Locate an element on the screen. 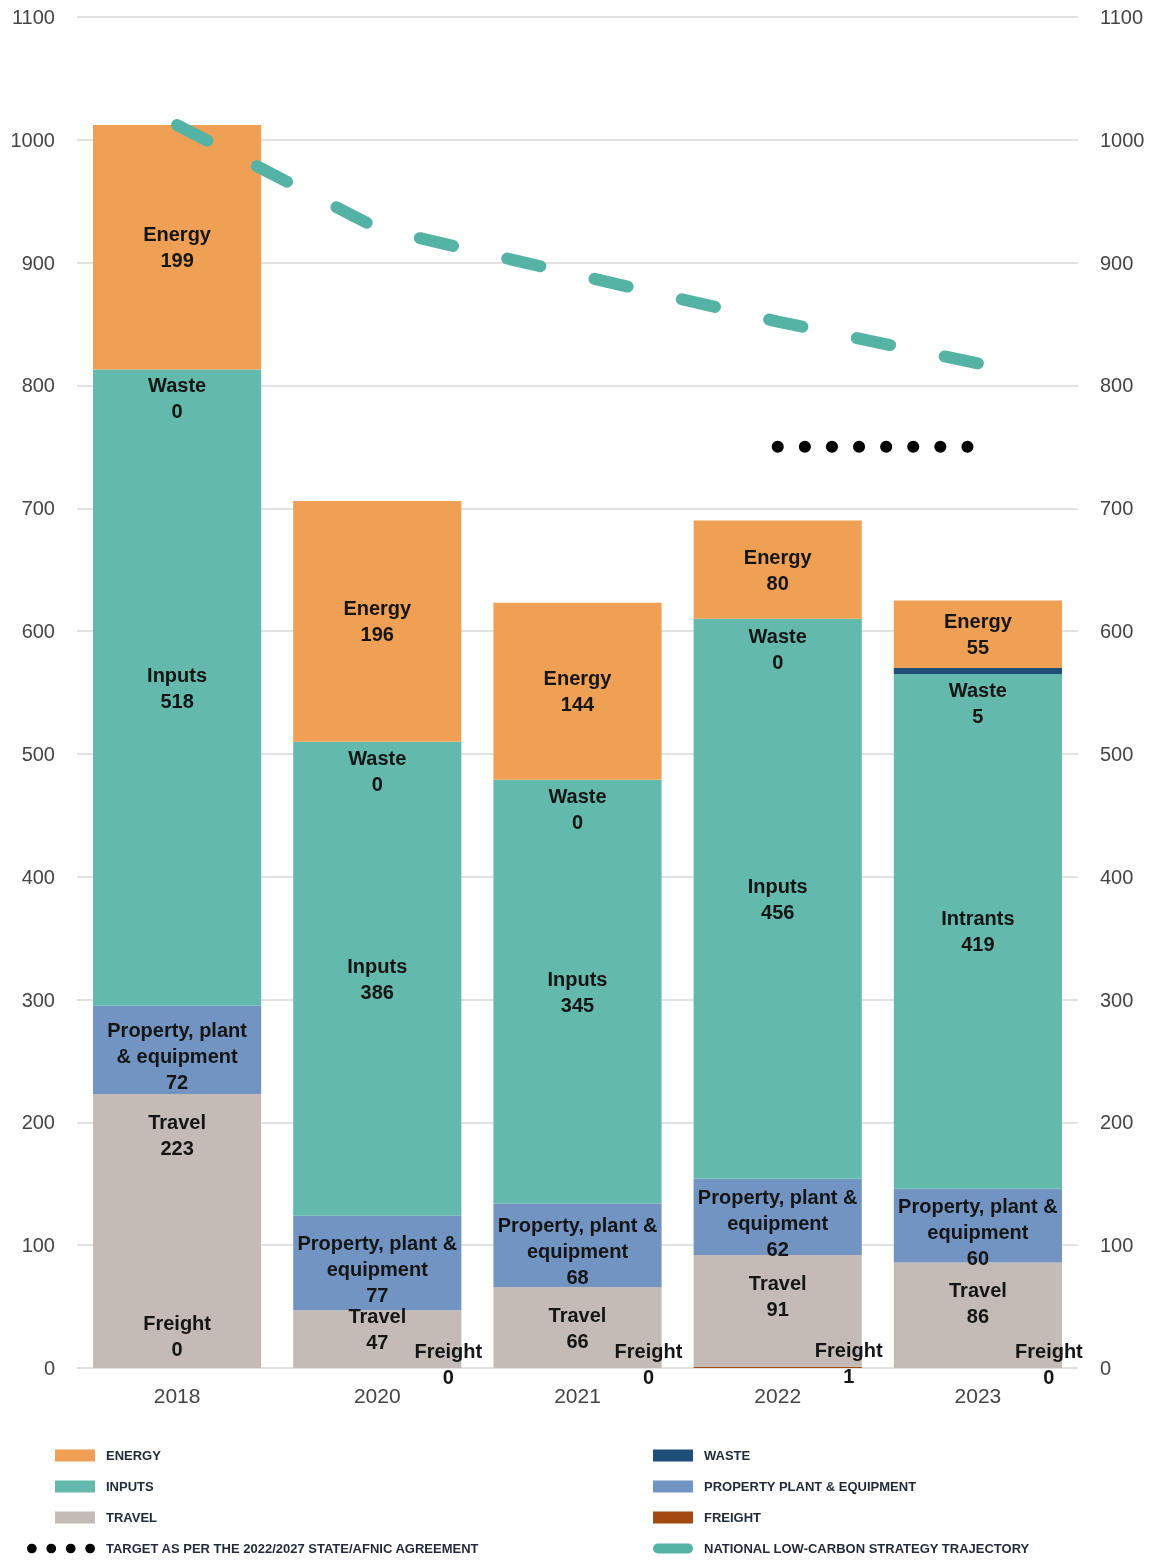  legend-label: INPUTS is located at coordinates (130, 1486).